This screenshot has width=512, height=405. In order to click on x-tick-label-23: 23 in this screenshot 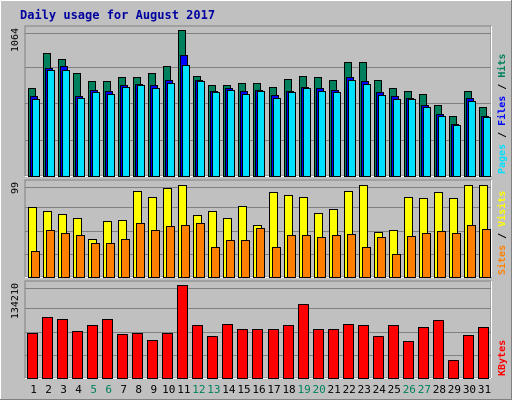, I will do `click(364, 389)`.